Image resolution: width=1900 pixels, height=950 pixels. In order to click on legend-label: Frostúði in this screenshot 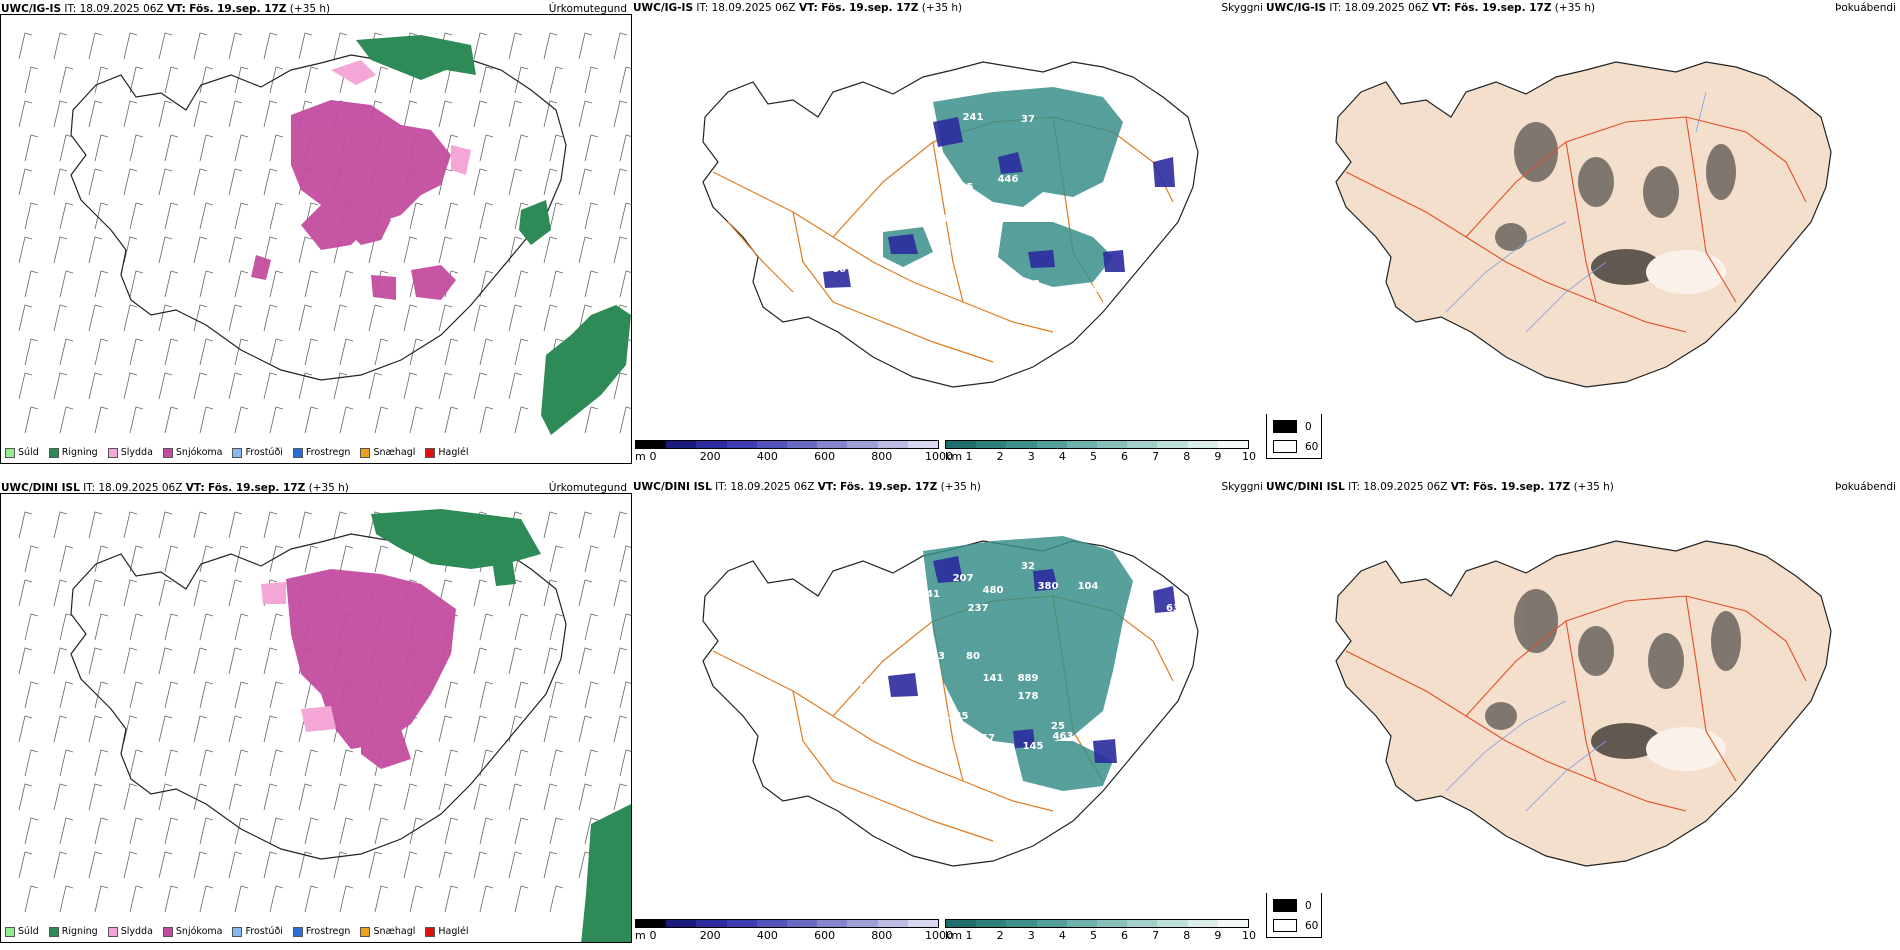, I will do `click(264, 452)`.